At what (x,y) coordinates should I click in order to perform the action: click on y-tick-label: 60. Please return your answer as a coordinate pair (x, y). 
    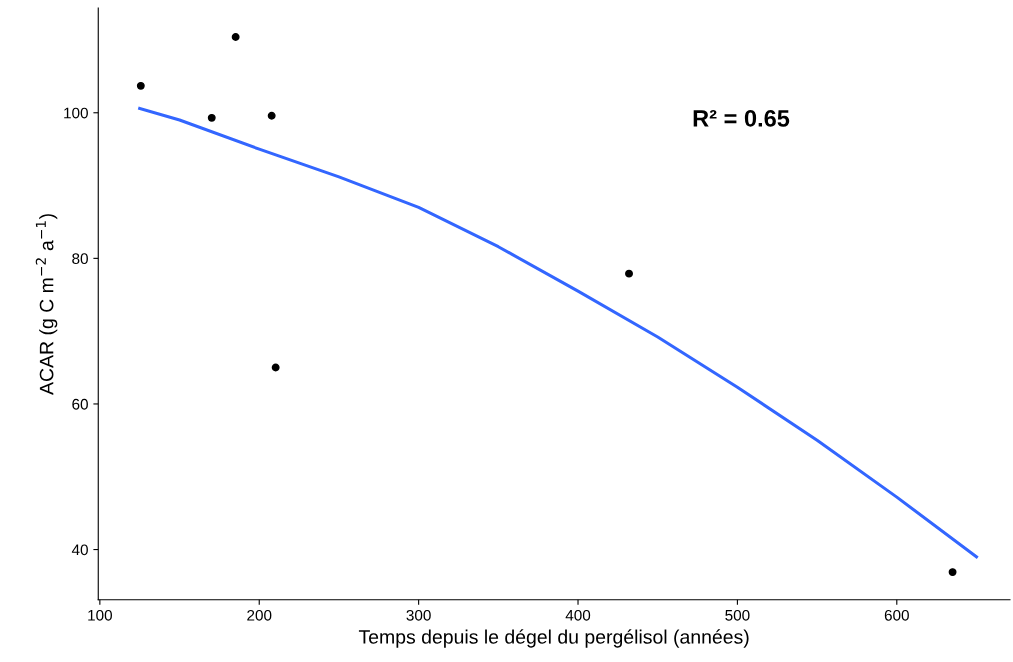
    Looking at the image, I should click on (80, 404).